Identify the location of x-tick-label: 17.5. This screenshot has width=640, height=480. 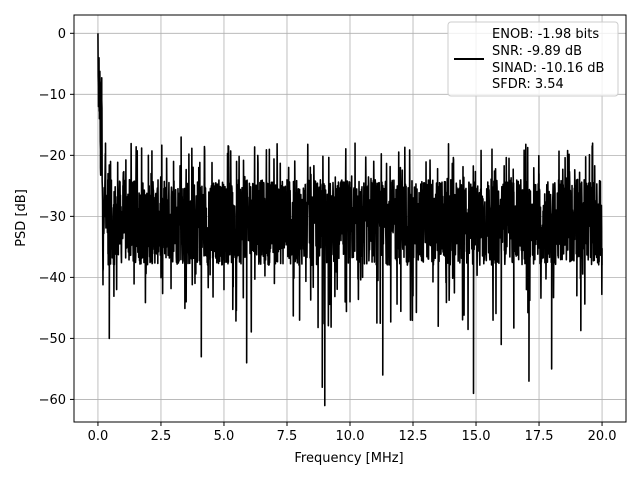
(539, 436).